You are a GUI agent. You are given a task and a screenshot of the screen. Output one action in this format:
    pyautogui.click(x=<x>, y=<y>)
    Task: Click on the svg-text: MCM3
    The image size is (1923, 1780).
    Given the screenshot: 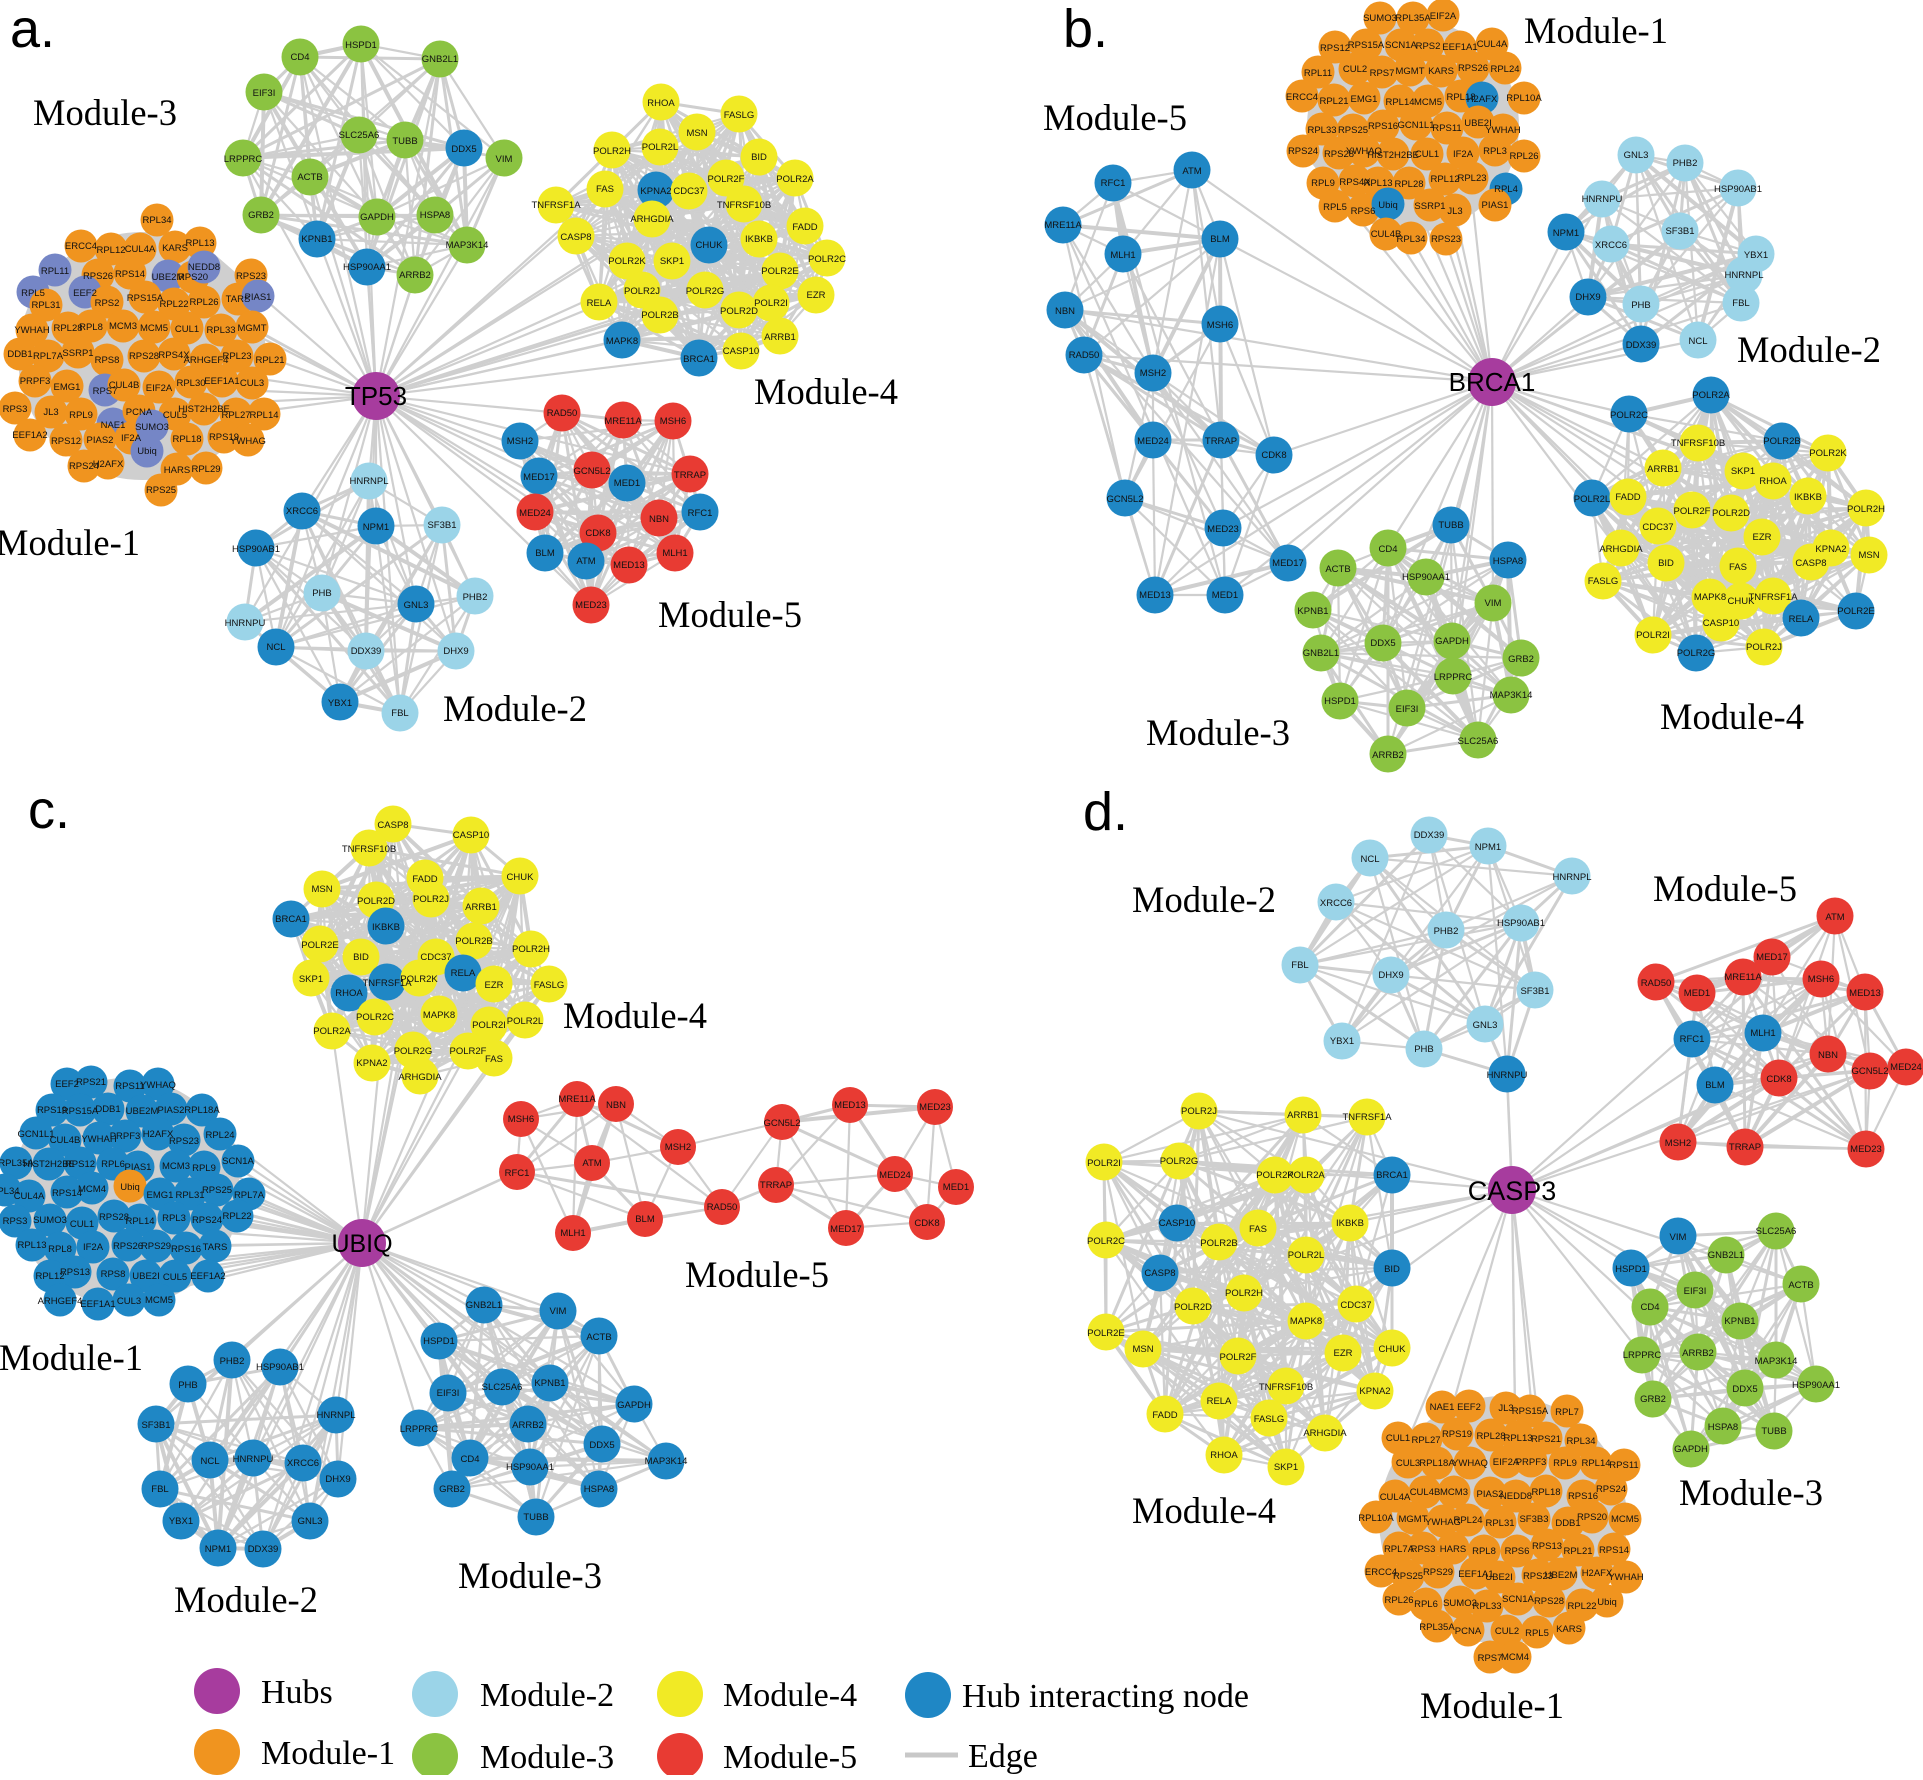 What is the action you would take?
    pyautogui.click(x=1454, y=1492)
    